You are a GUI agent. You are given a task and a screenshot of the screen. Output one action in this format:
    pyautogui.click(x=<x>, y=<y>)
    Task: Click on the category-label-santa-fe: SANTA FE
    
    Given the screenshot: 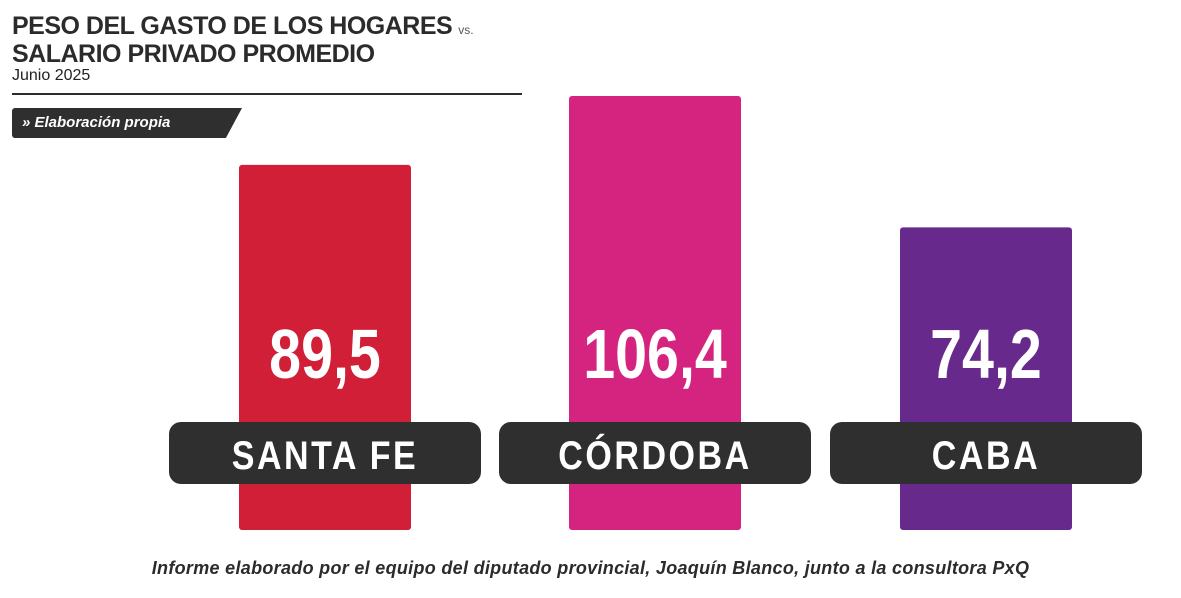 What is the action you would take?
    pyautogui.click(x=325, y=454)
    